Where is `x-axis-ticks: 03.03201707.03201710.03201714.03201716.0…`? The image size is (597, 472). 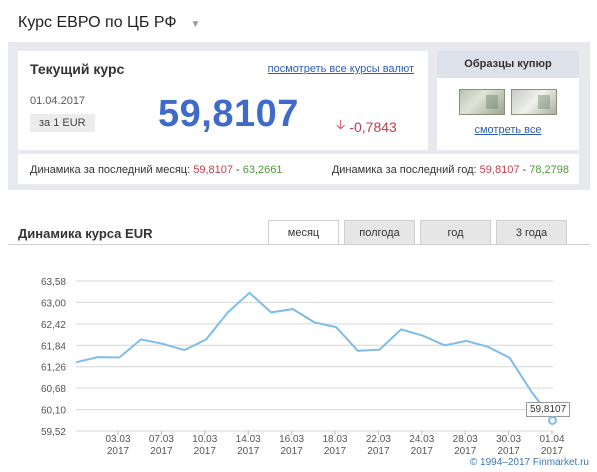
x-axis-ticks: 03.03201707.03201710.03201714.03201716.0… is located at coordinates (335, 444).